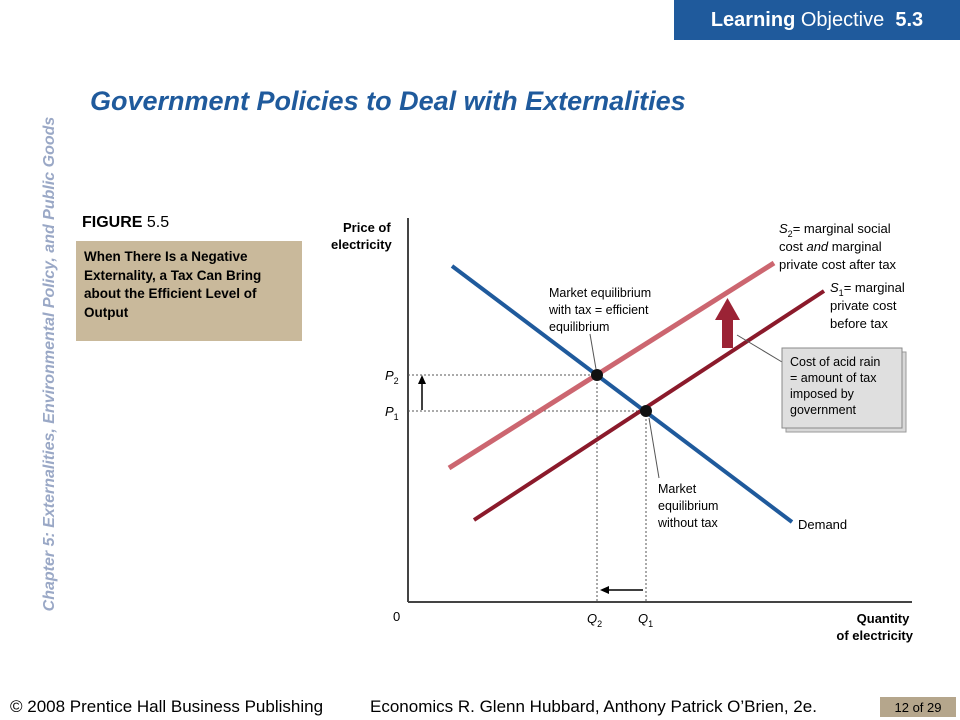  Describe the element at coordinates (654, 448) in the screenshot. I see `eq-no-tax-leader` at that location.